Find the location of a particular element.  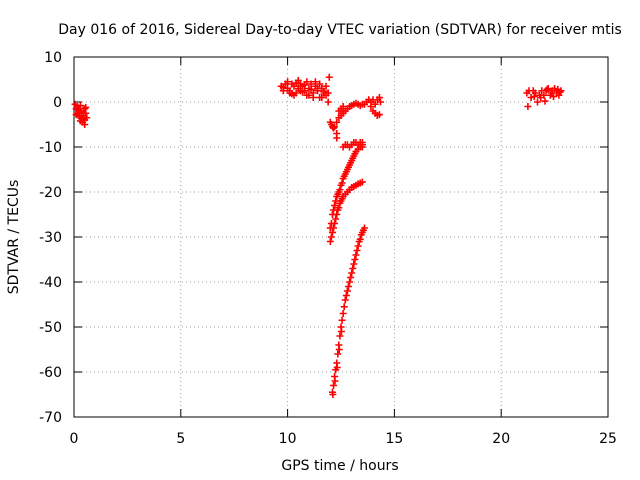

y-tick-label: -40 is located at coordinates (50, 283).